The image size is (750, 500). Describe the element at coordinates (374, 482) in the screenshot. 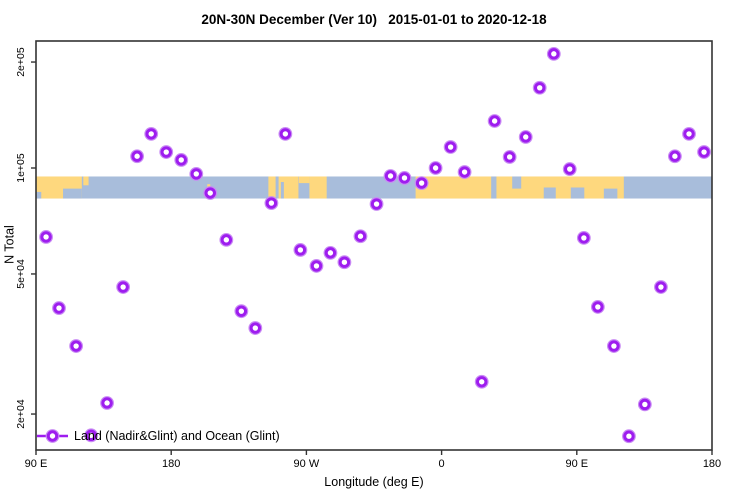

I see `x-axis-title: Longitude (deg E)` at that location.